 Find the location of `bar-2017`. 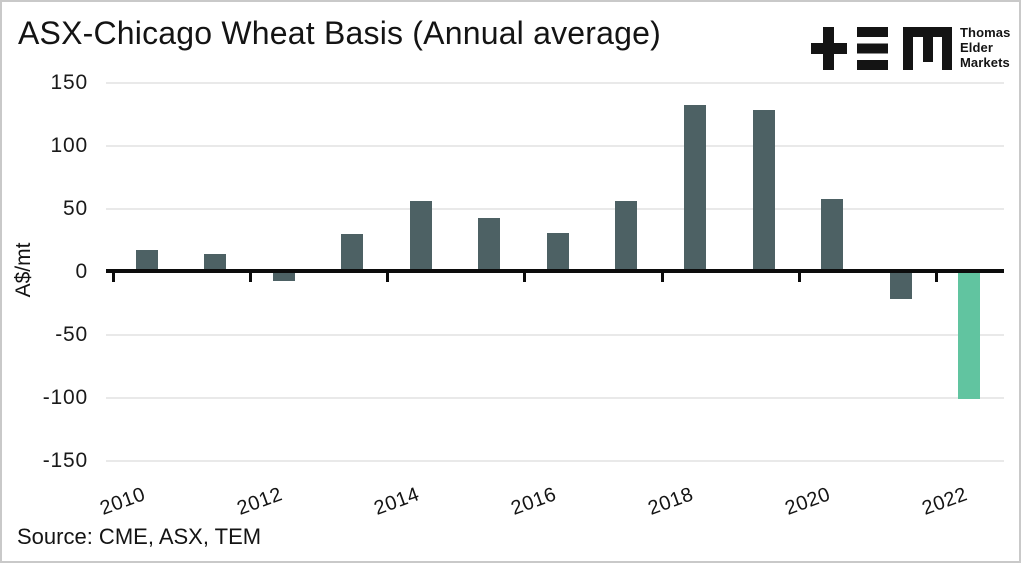

bar-2017 is located at coordinates (626, 236).